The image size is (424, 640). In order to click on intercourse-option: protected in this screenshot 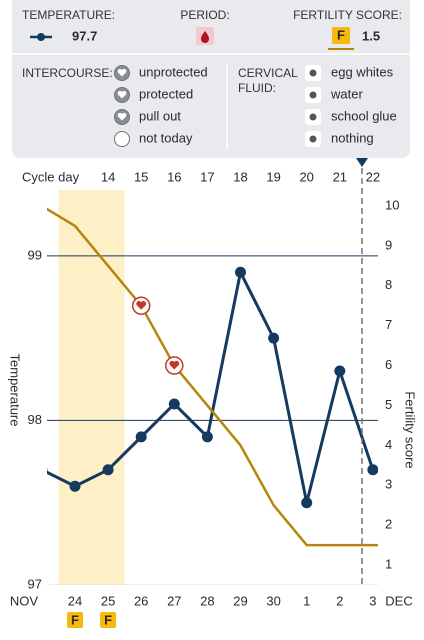, I will do `click(166, 93)`.